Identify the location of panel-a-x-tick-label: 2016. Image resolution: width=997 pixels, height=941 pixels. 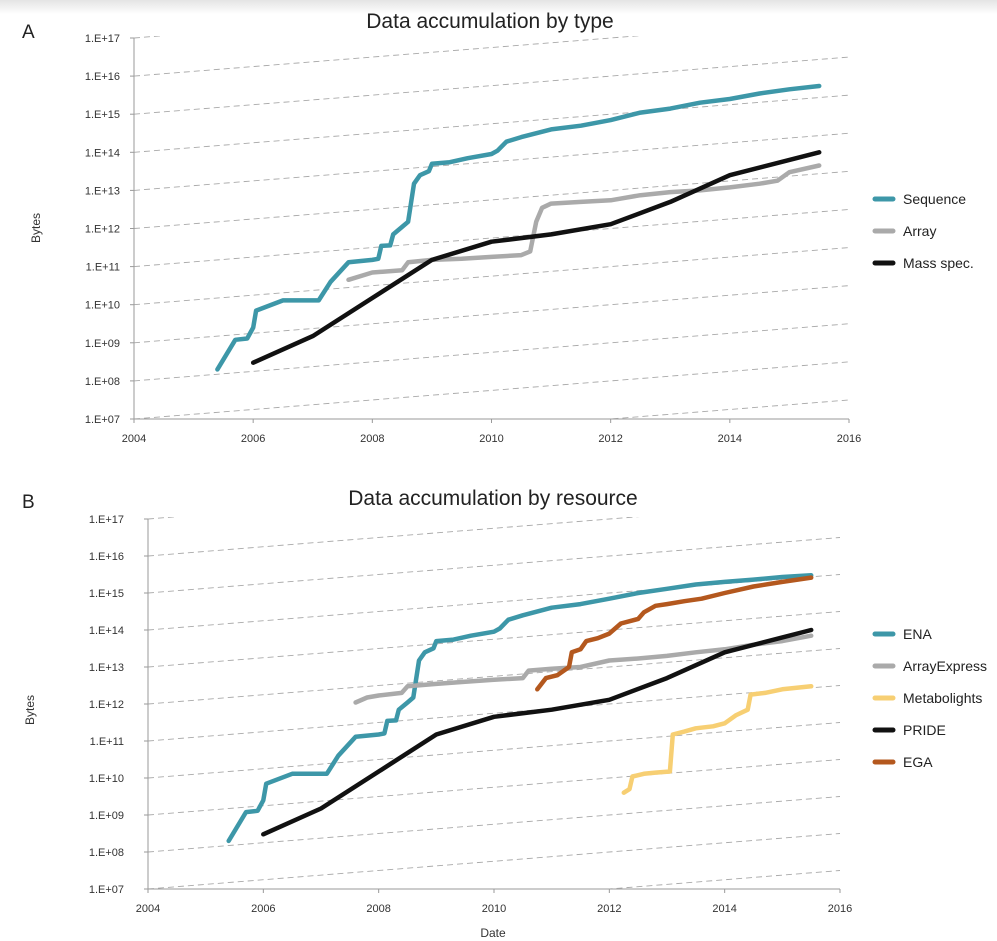
(849, 439).